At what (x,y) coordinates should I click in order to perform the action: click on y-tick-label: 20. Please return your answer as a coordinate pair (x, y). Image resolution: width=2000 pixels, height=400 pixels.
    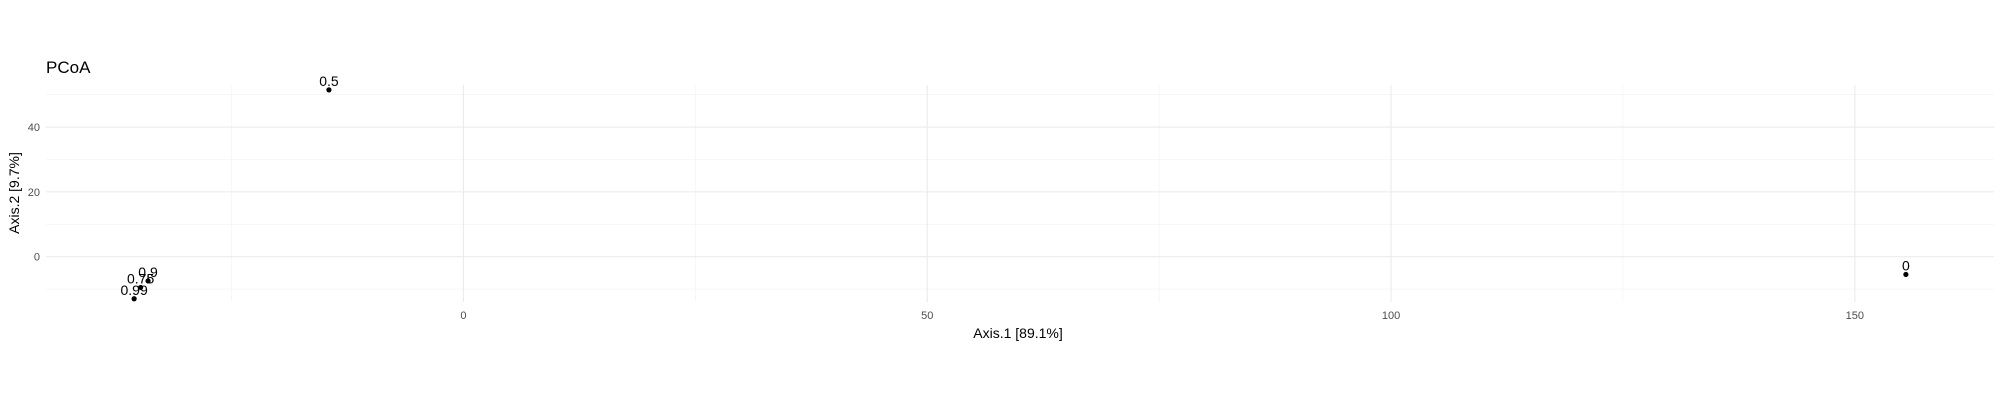
    Looking at the image, I should click on (34, 193).